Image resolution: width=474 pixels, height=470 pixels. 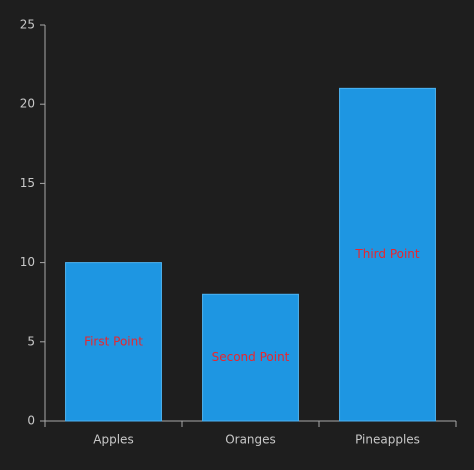 What do you see at coordinates (387, 440) in the screenshot?
I see `x-tick-label: Pineapples` at bounding box center [387, 440].